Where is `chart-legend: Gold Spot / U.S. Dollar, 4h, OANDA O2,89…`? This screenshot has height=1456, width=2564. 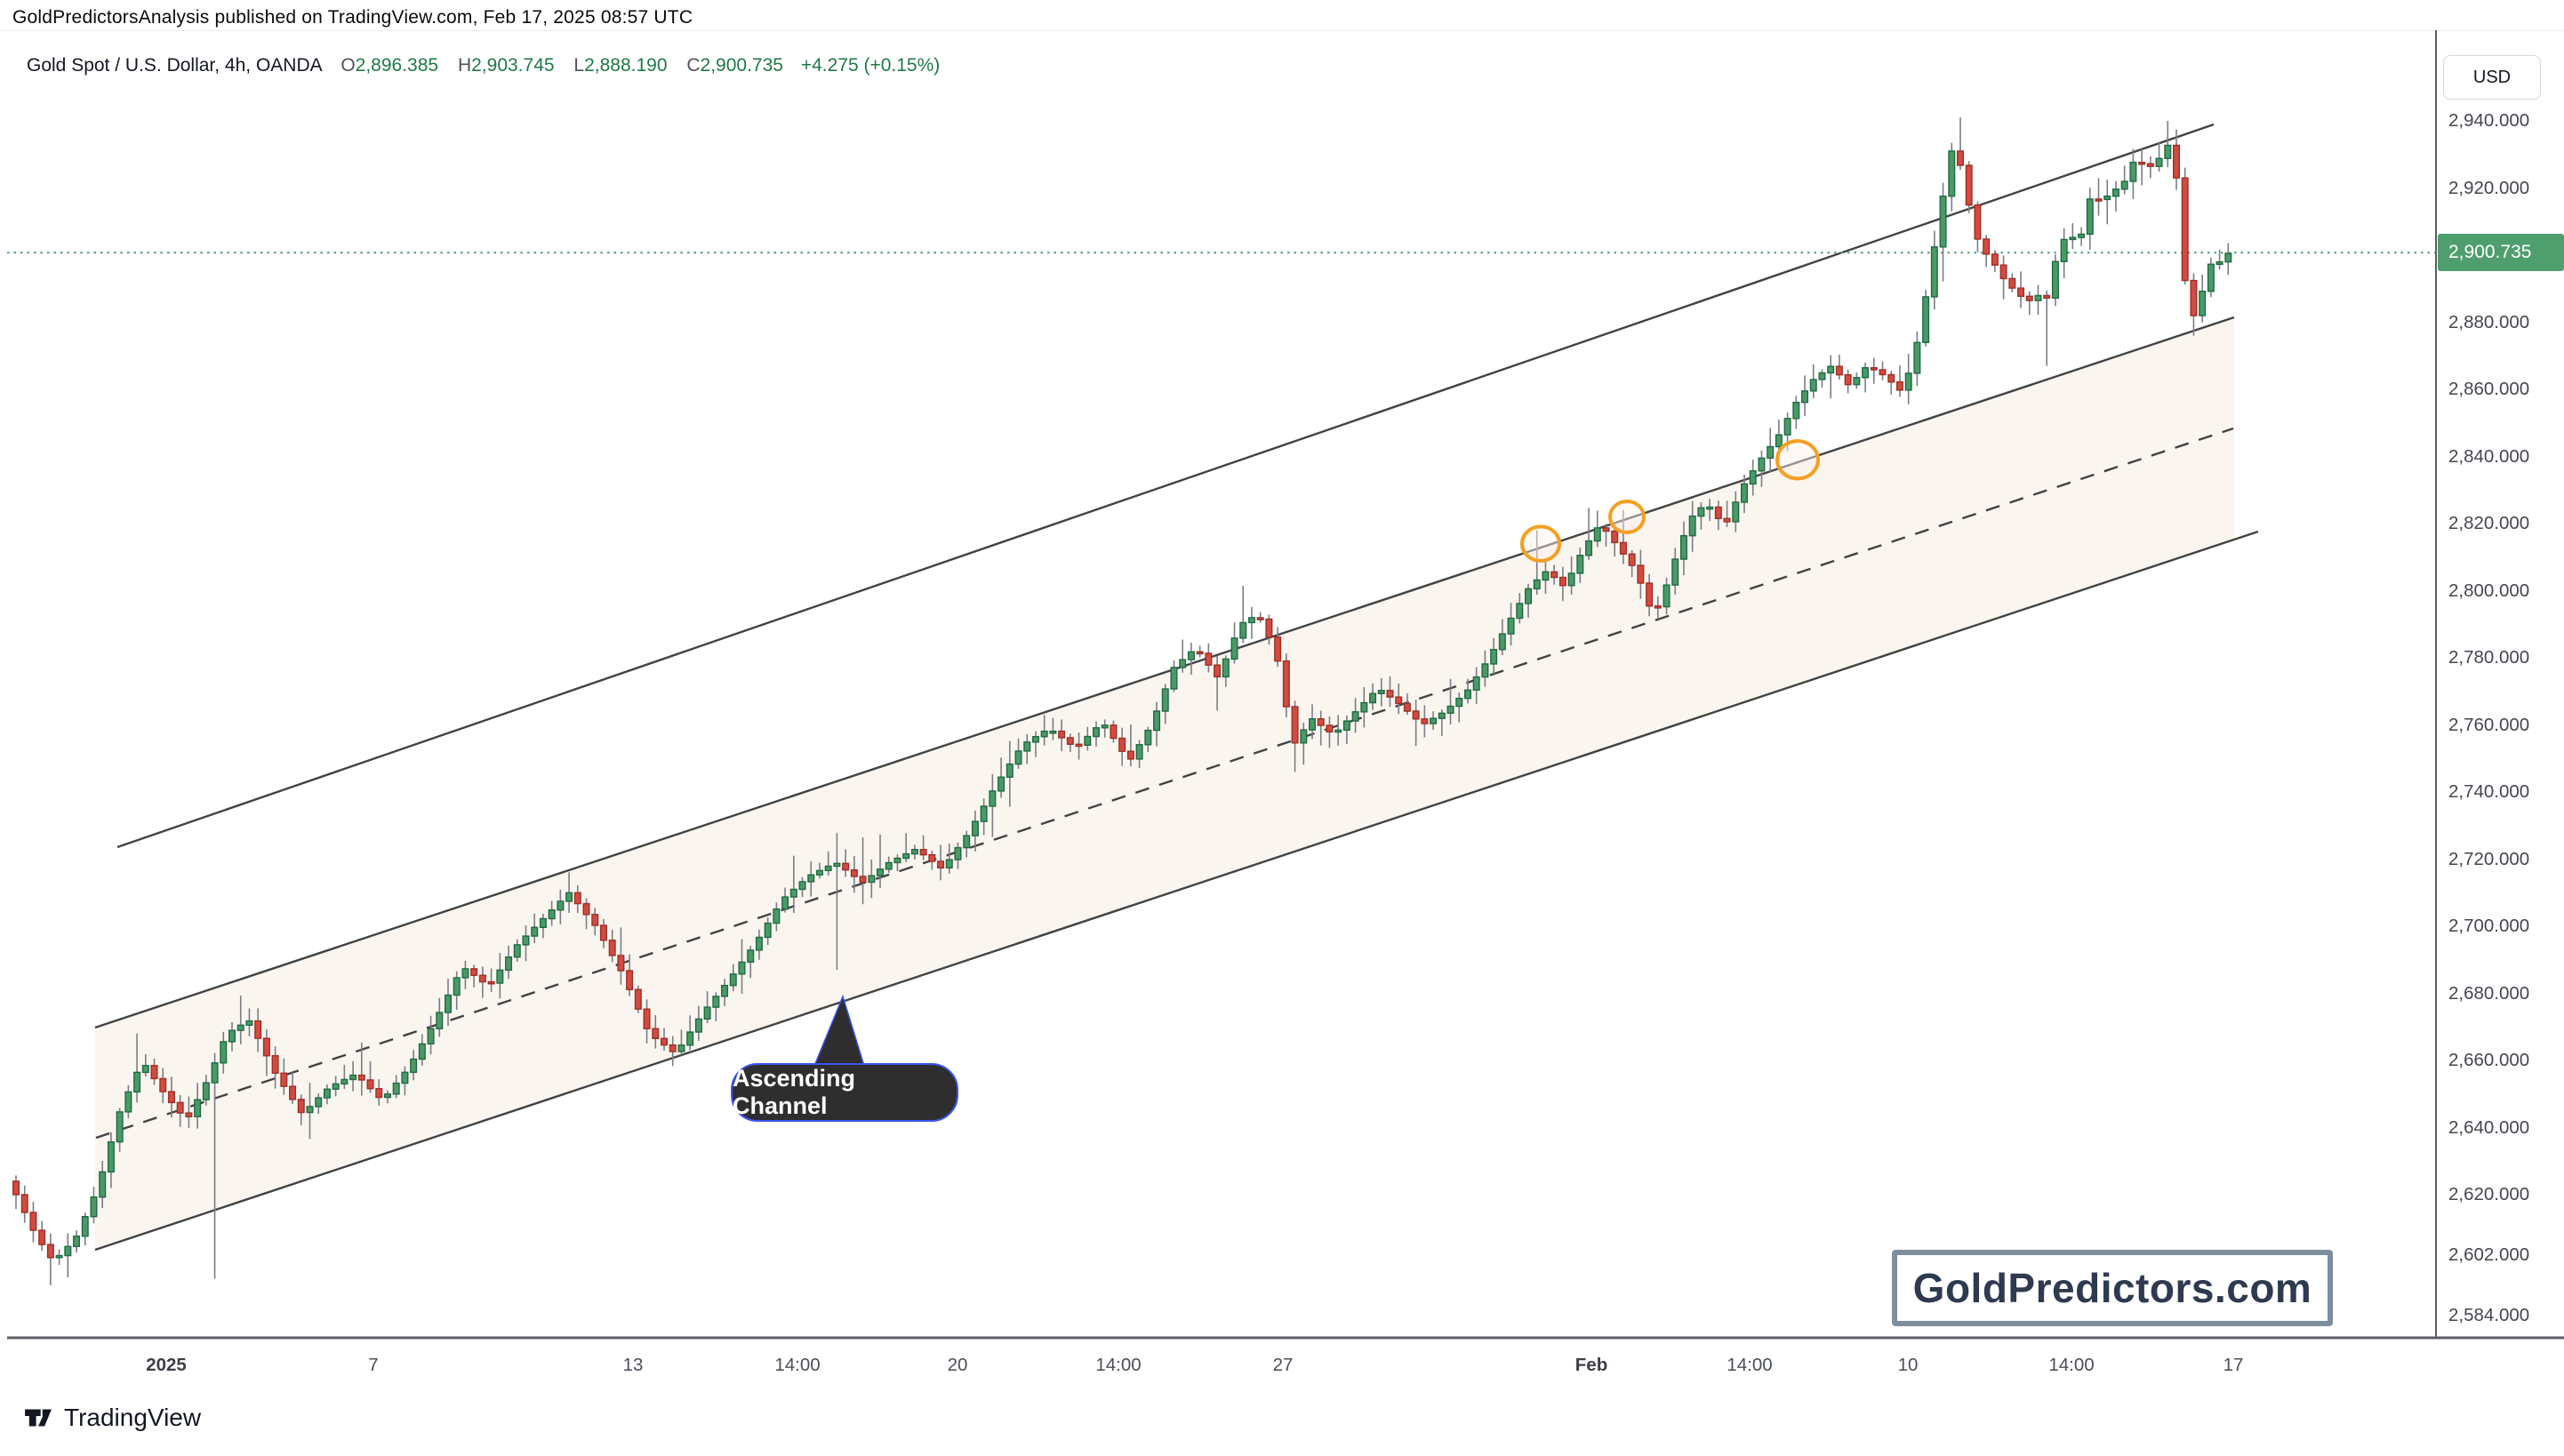 chart-legend: Gold Spot / U.S. Dollar, 4h, OANDA O2,89… is located at coordinates (483, 65).